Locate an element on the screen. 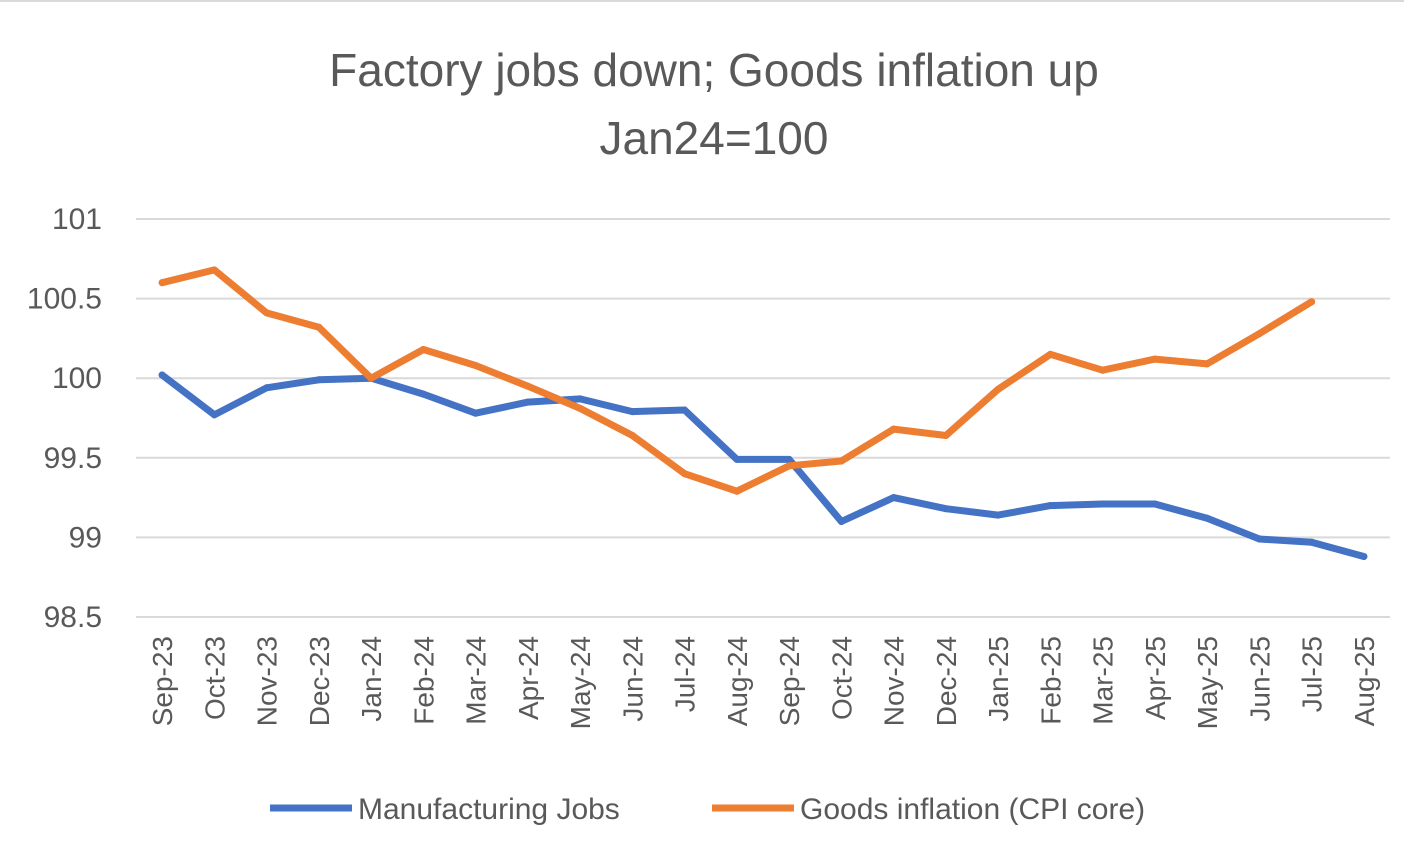 The height and width of the screenshot is (866, 1404). y-tick-label: 99.5 is located at coordinates (73, 458).